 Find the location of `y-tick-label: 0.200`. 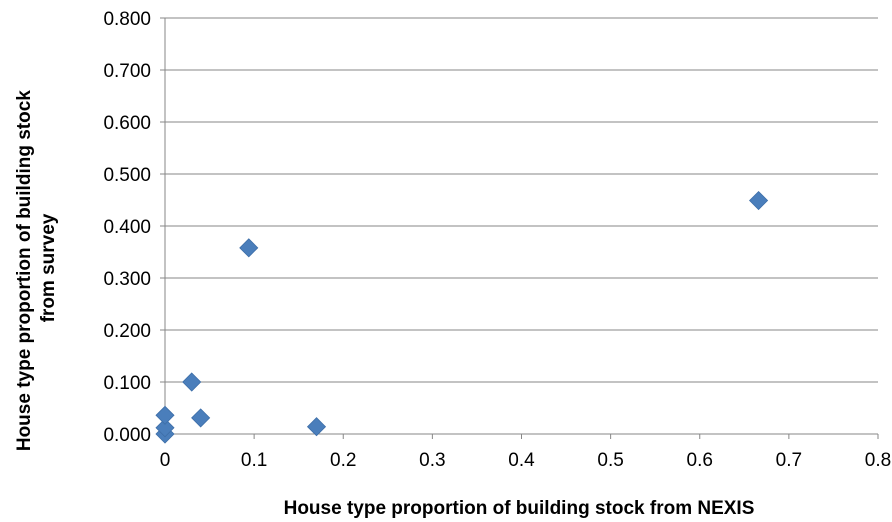

y-tick-label: 0.200 is located at coordinates (127, 331).